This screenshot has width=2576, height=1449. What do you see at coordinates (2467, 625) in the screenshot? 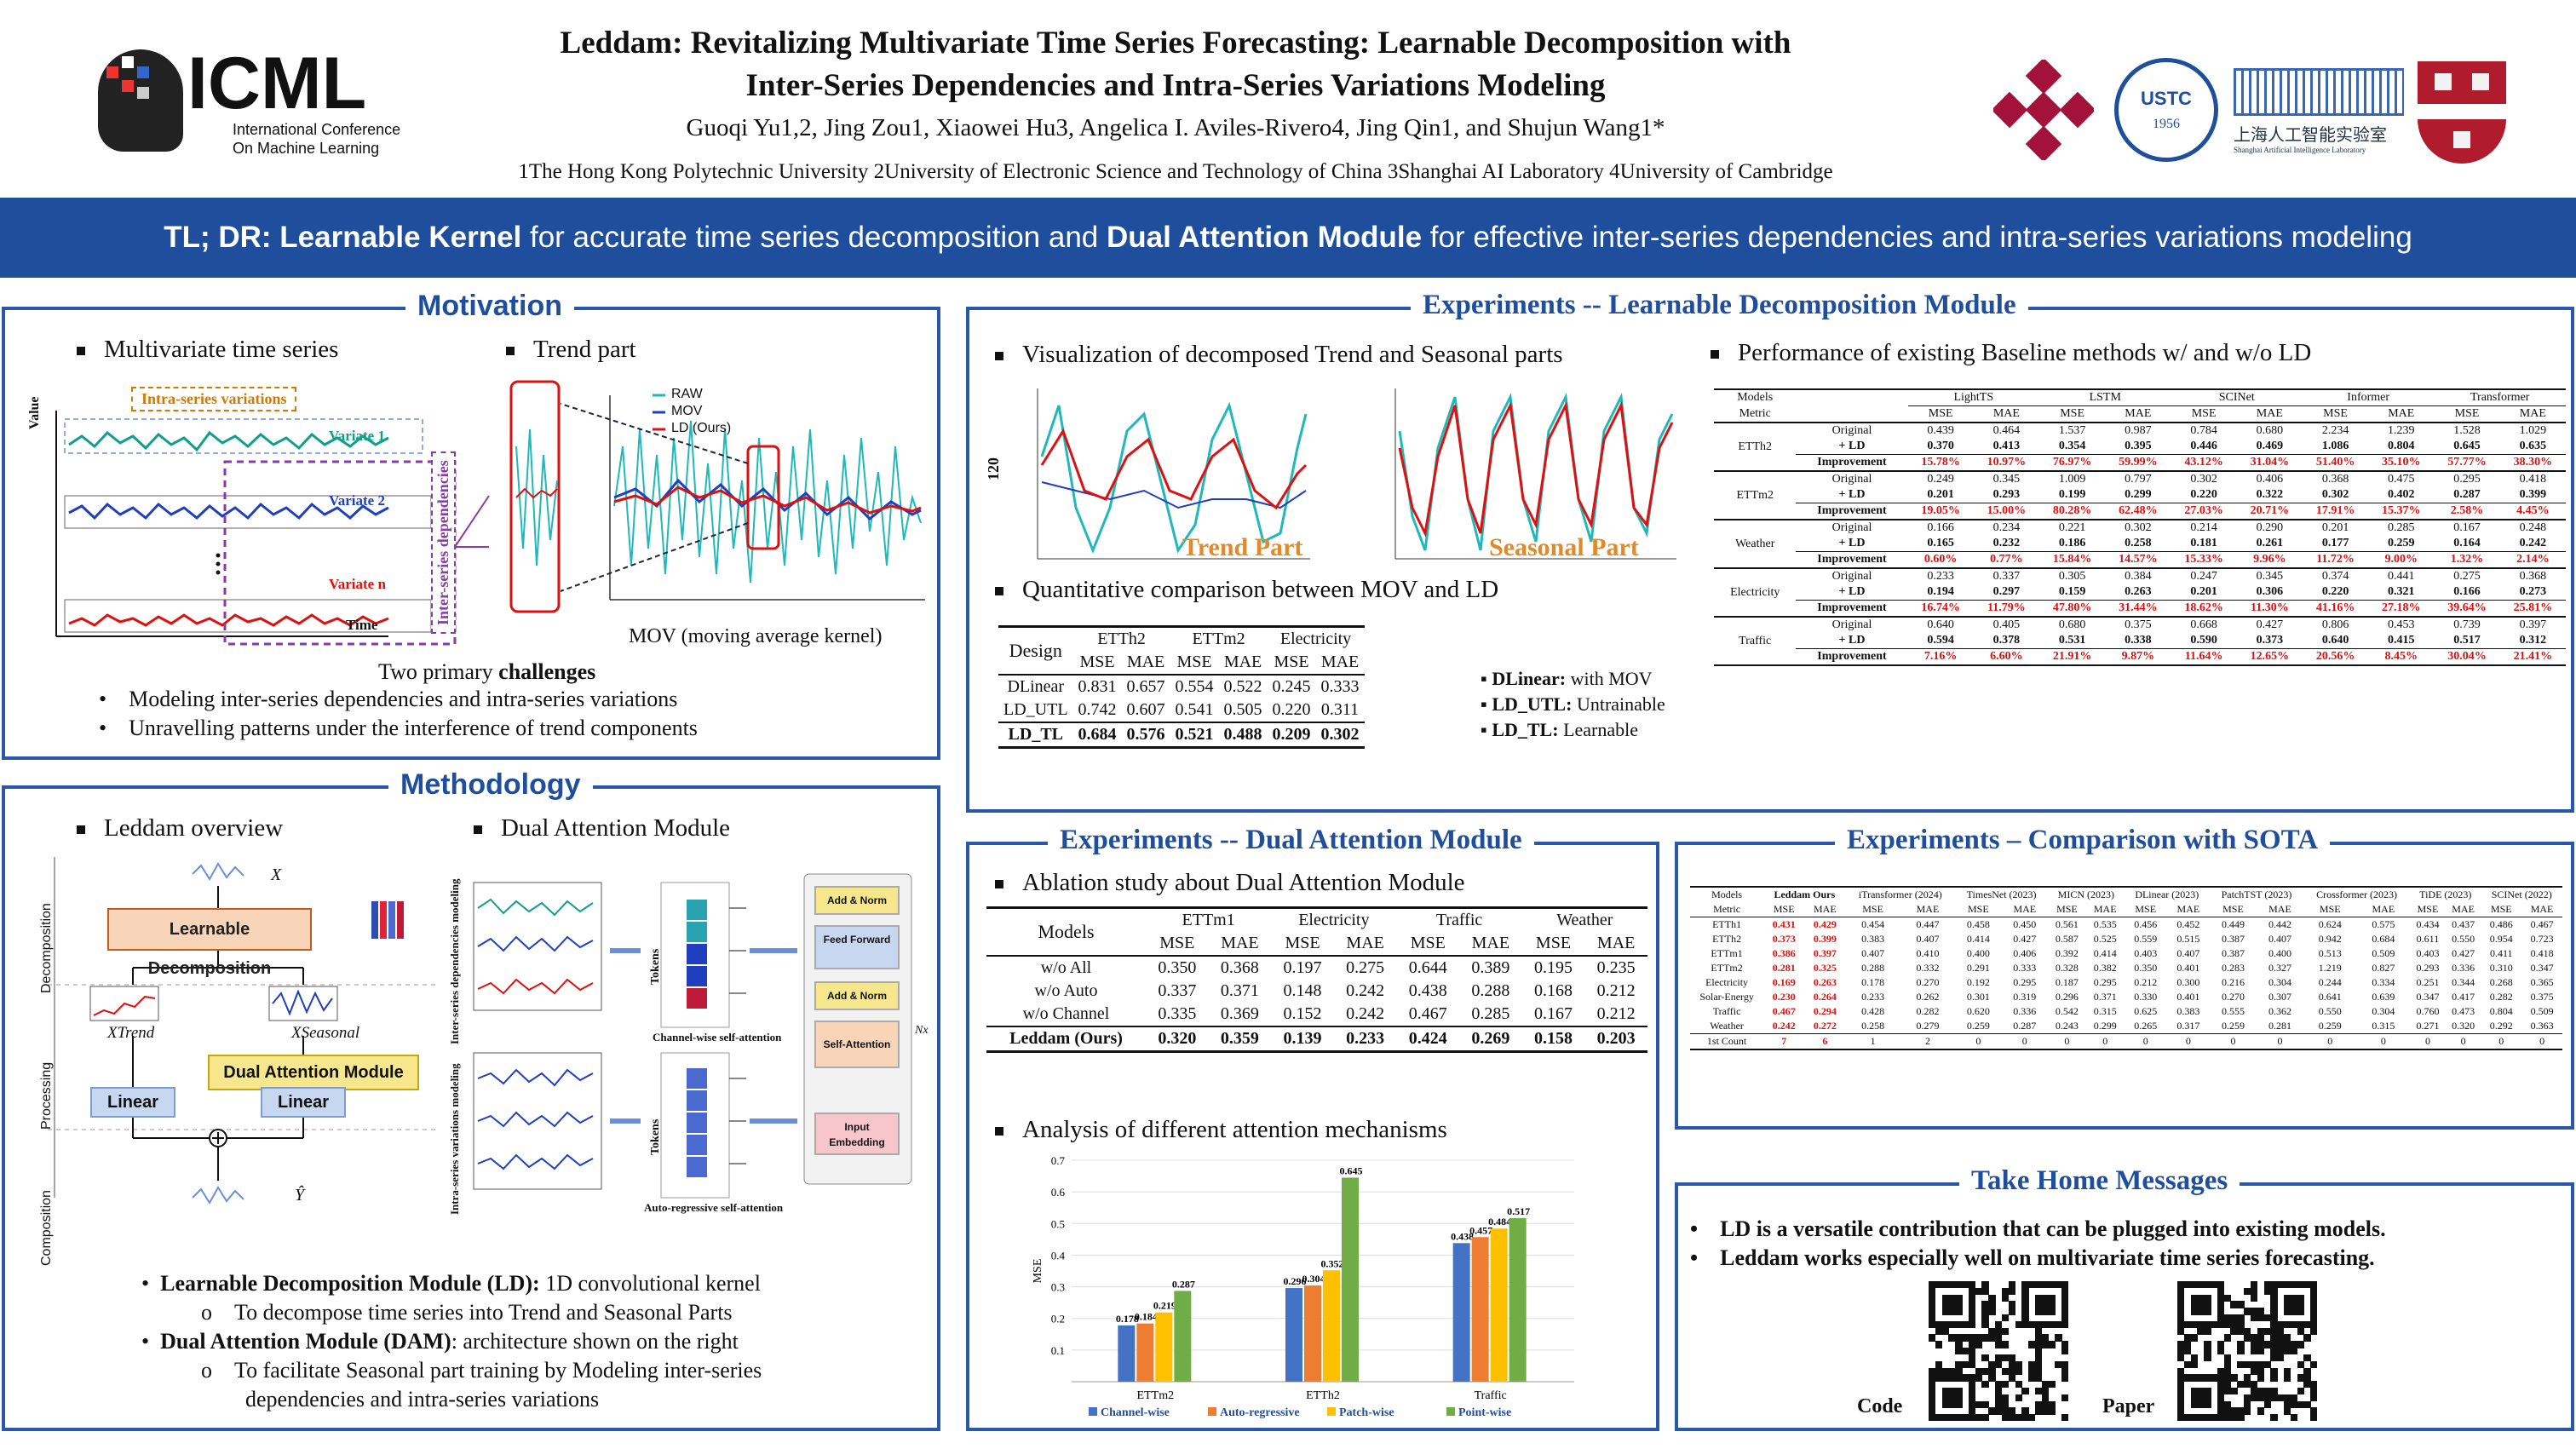
I see `perf-cell: 0.739` at bounding box center [2467, 625].